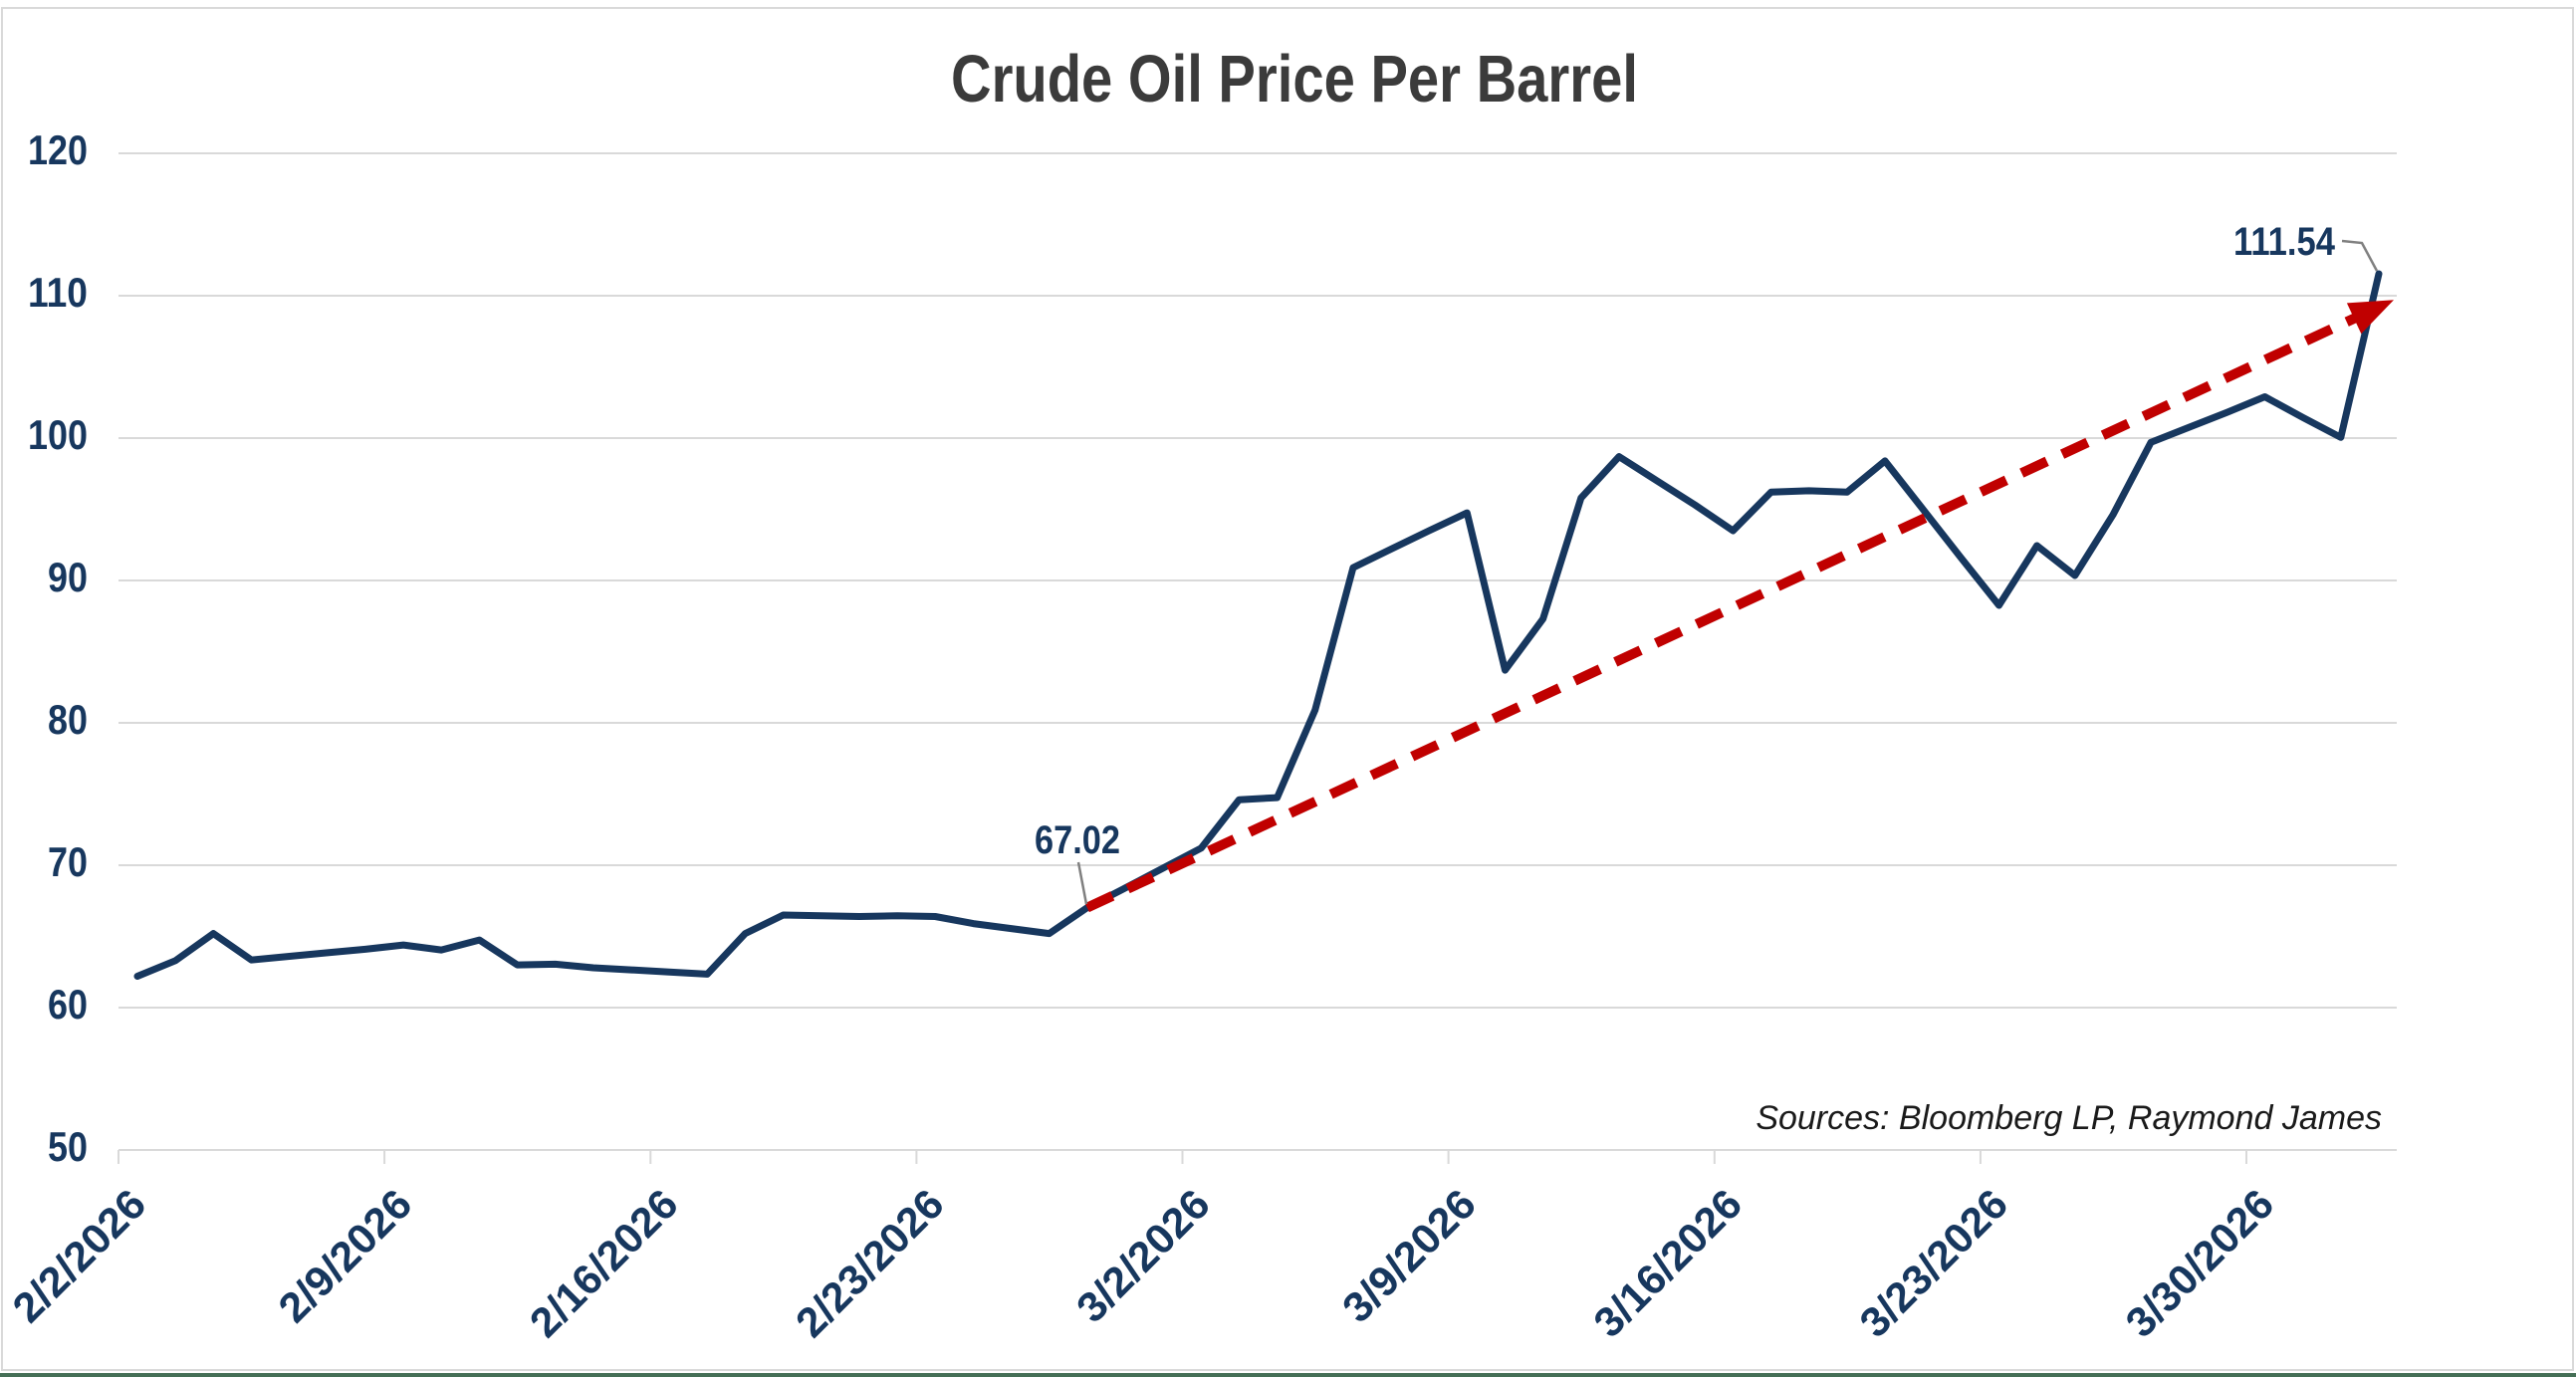  Describe the element at coordinates (870, 1263) in the screenshot. I see `x-axis-label: 2/23/2026` at that location.